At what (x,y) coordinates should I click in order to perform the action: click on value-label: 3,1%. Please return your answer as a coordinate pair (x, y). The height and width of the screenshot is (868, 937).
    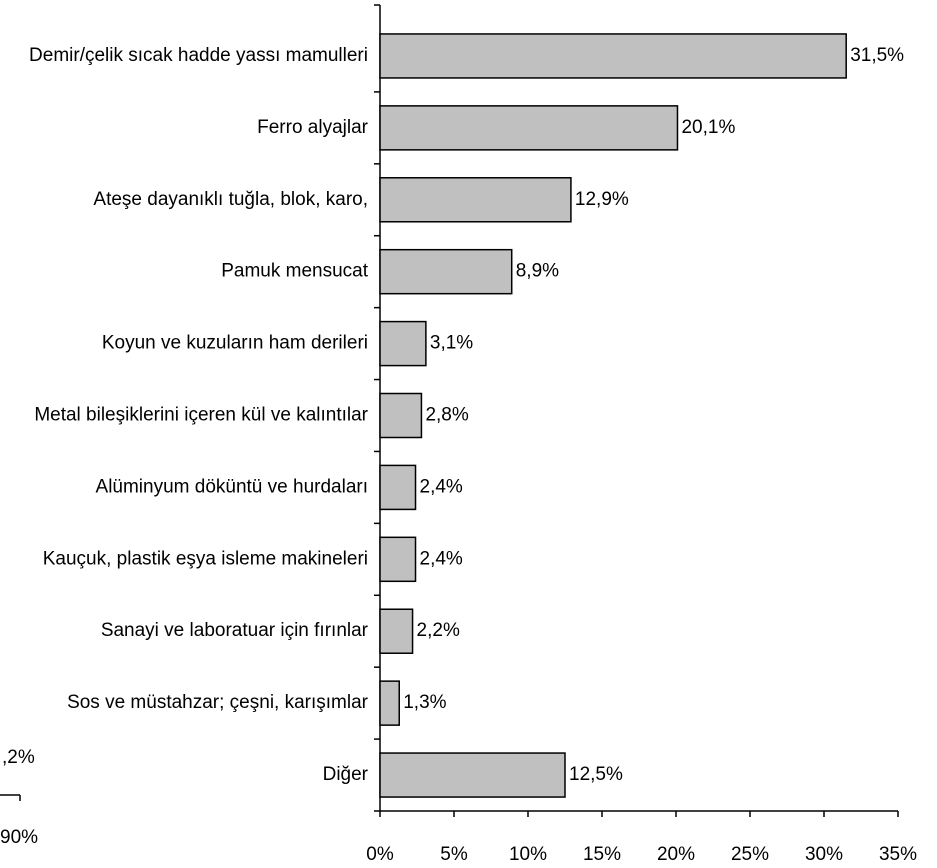
    Looking at the image, I should click on (451, 343).